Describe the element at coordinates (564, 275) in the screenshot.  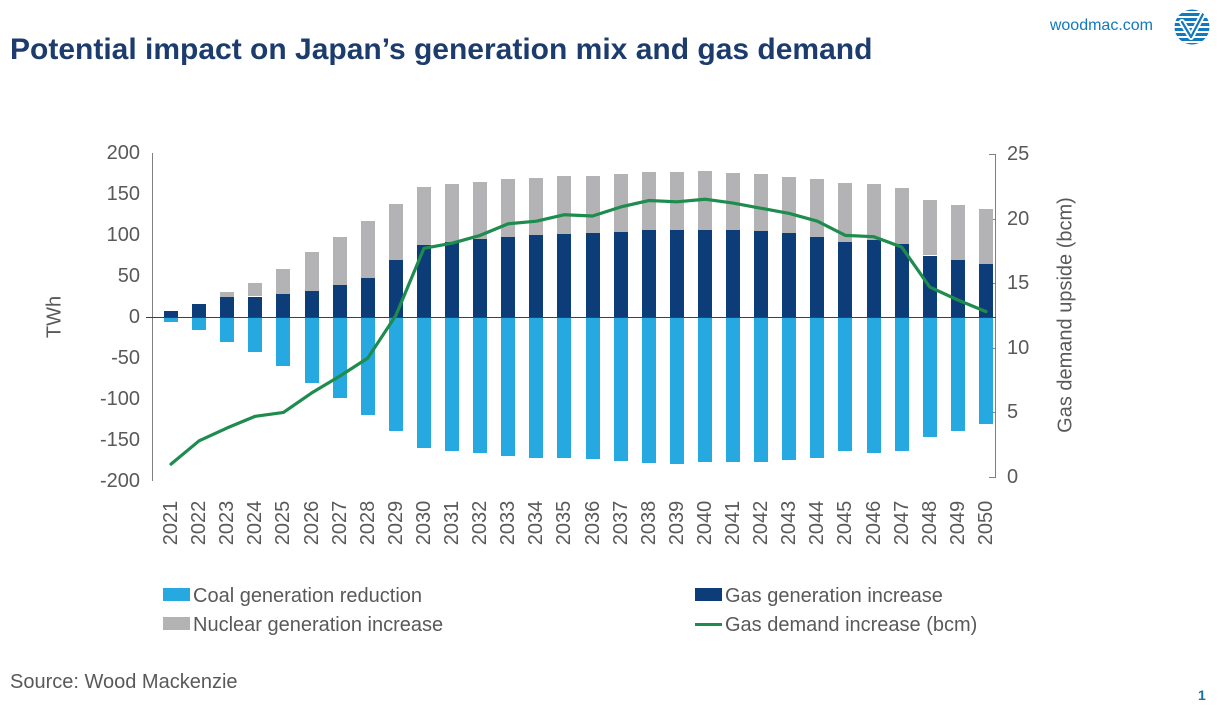
I see `bar-gas-2035` at that location.